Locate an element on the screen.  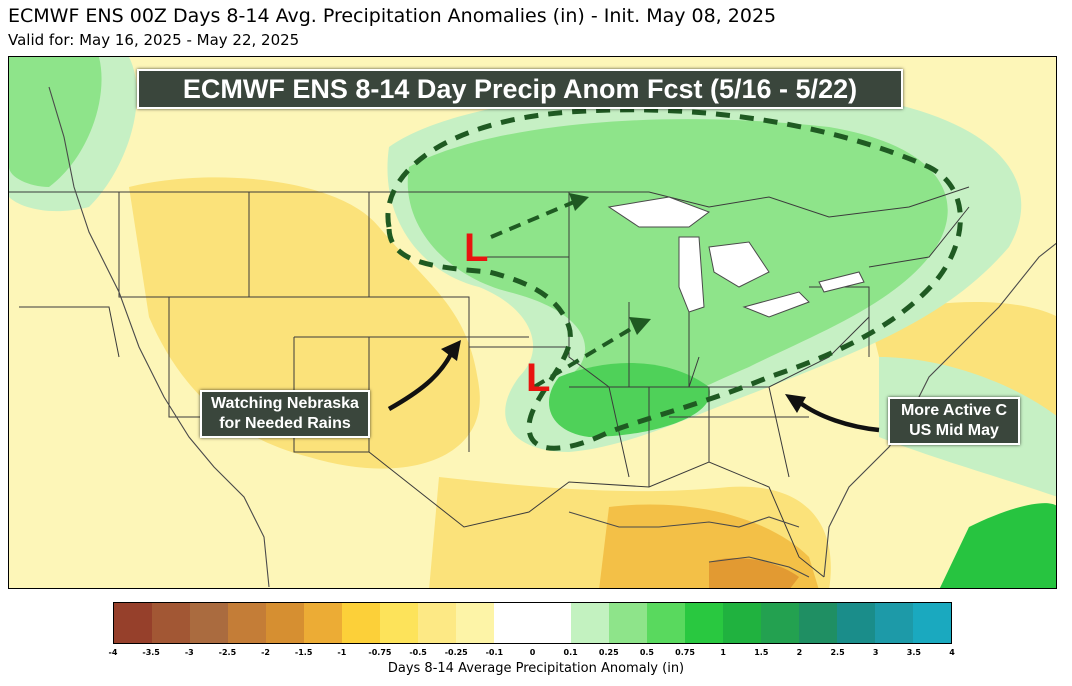
colorbar-tick-label: 1 is located at coordinates (723, 652).